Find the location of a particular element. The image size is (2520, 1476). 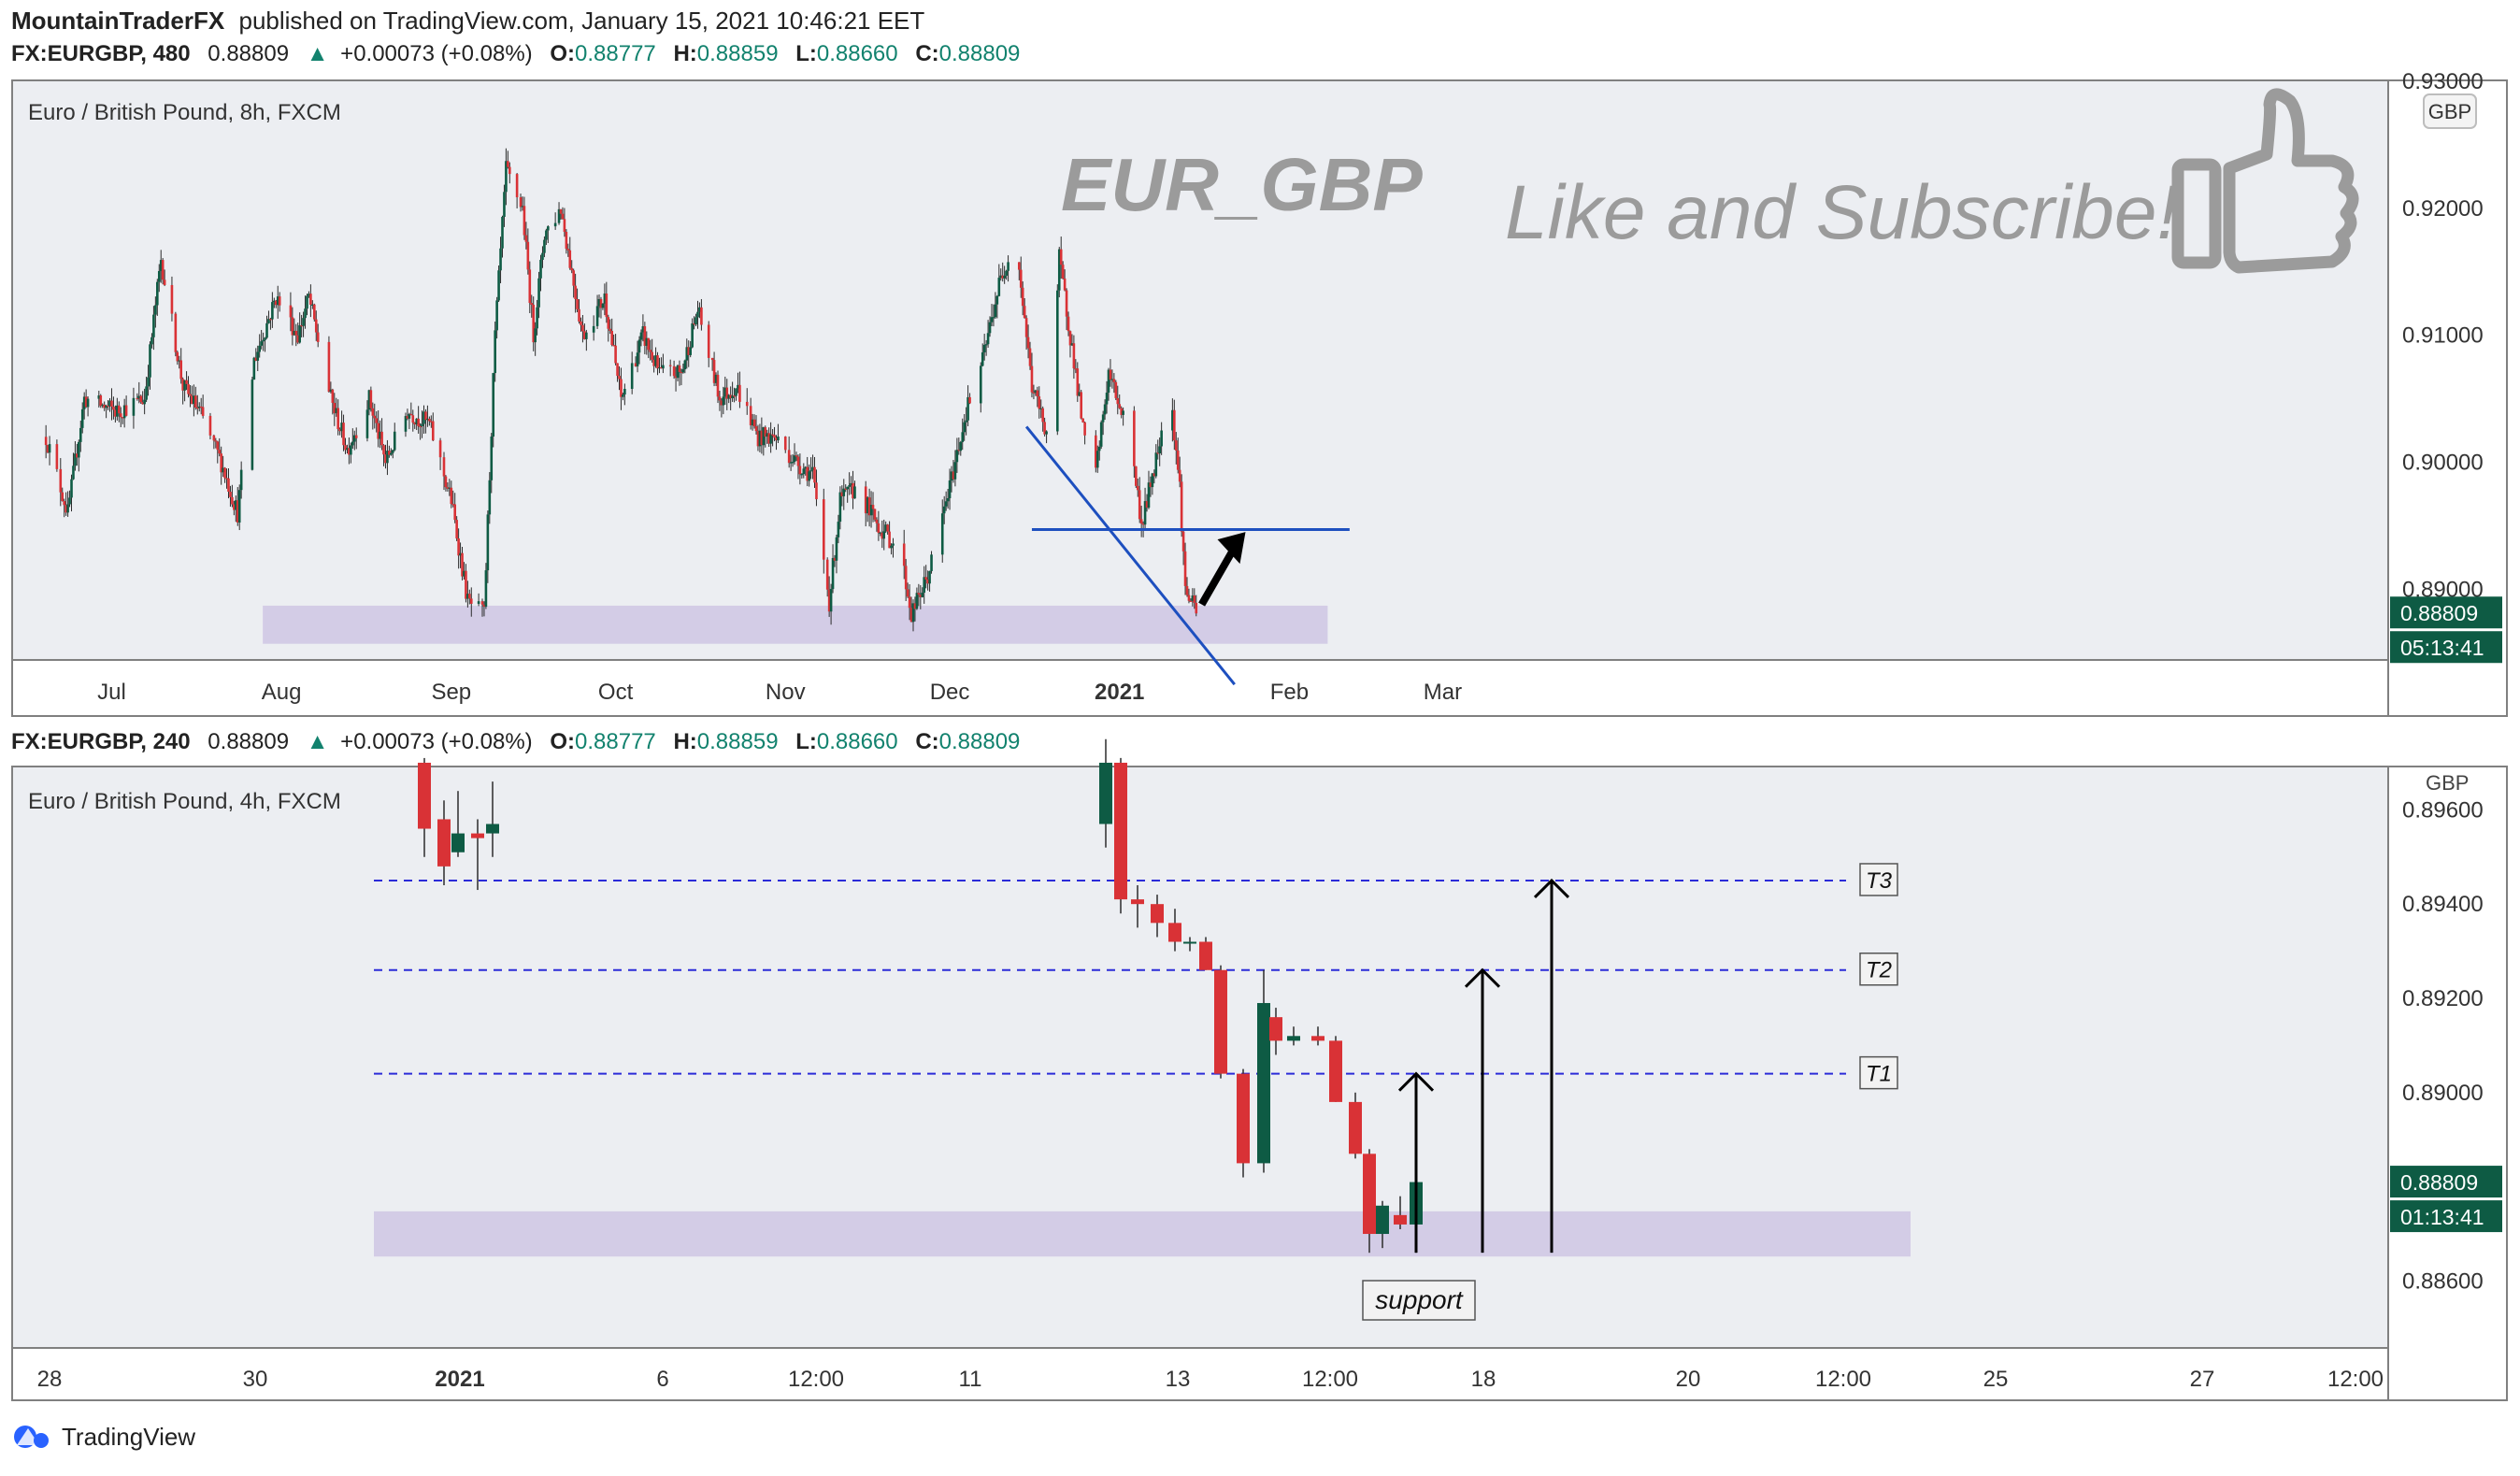

top-gbp-badge: GBP is located at coordinates (2450, 111).